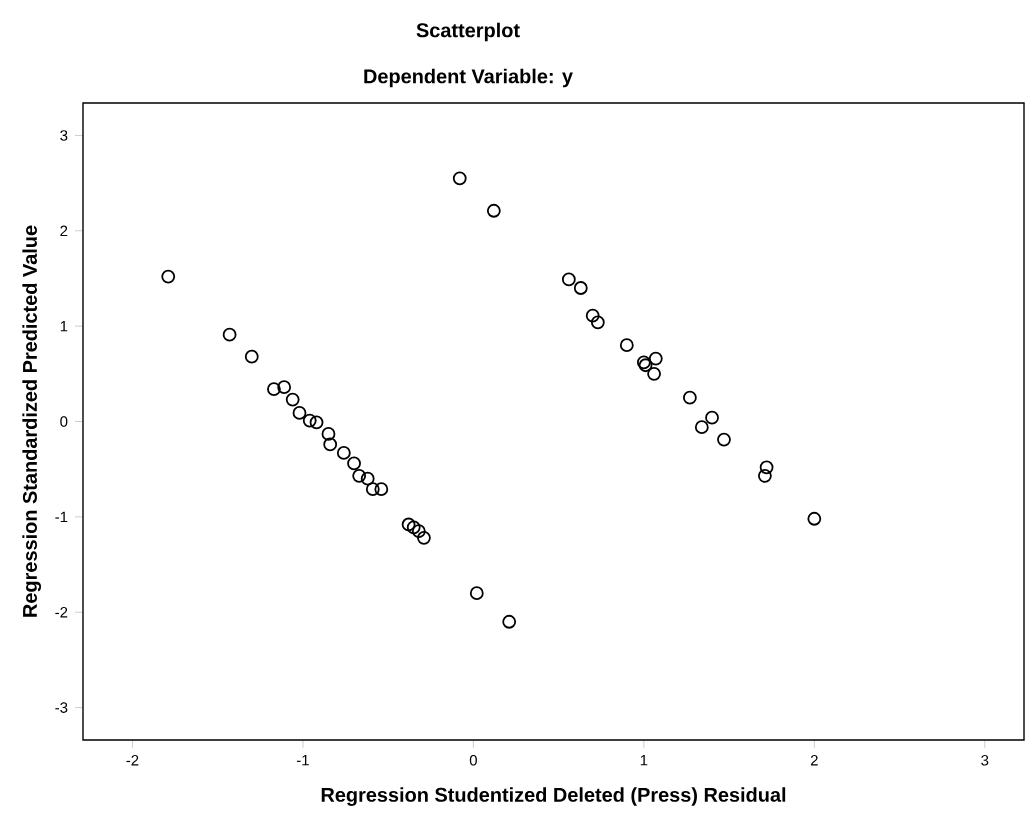 This screenshot has height=815, width=1026. What do you see at coordinates (468, 32) in the screenshot?
I see `chart-title: Scatterplot` at bounding box center [468, 32].